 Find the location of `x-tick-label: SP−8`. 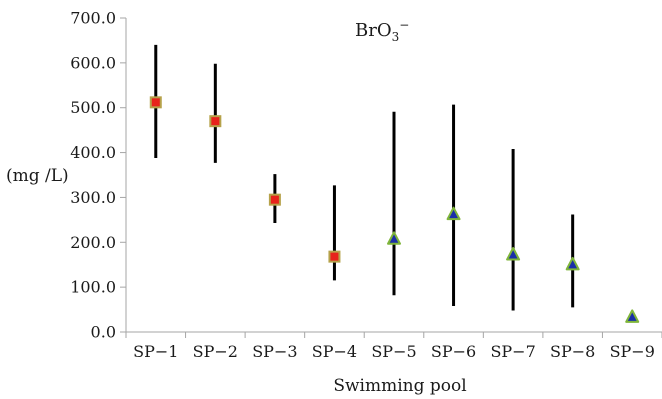

x-tick-label: SP−8 is located at coordinates (572, 351).